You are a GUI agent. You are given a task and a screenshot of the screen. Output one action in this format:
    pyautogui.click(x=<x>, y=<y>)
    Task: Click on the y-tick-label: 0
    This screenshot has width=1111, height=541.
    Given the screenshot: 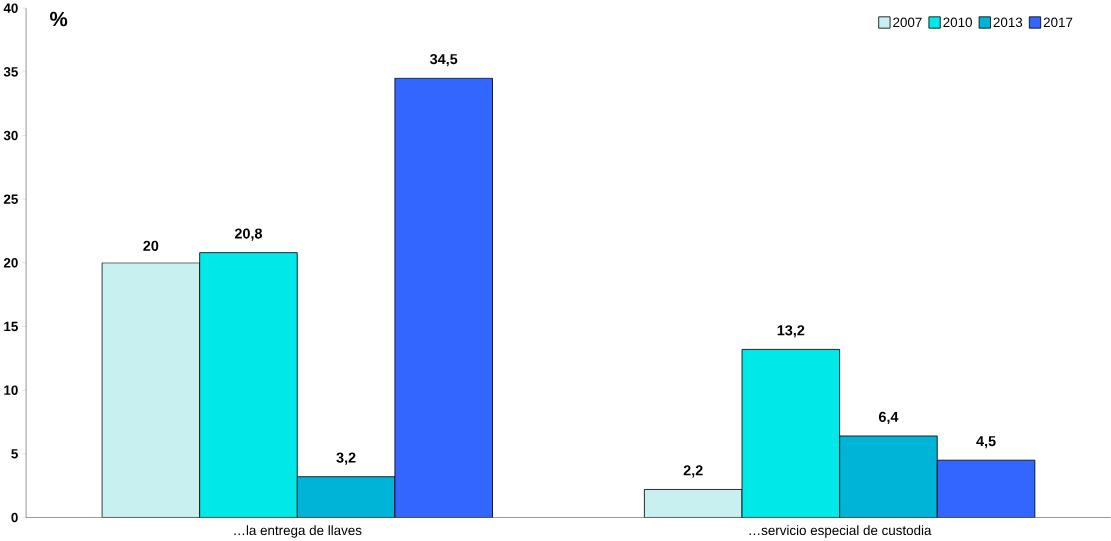 What is the action you would take?
    pyautogui.click(x=14, y=517)
    